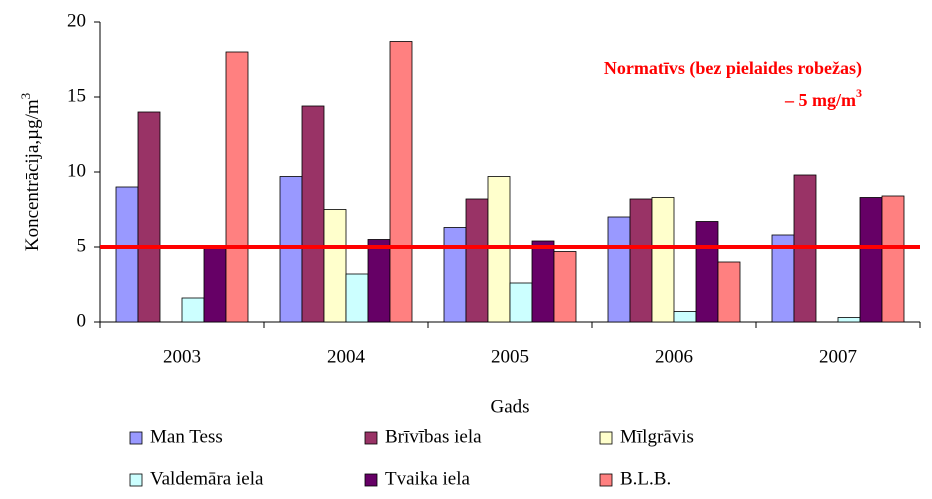  I want to click on y-tick-label: 0, so click(82, 320).